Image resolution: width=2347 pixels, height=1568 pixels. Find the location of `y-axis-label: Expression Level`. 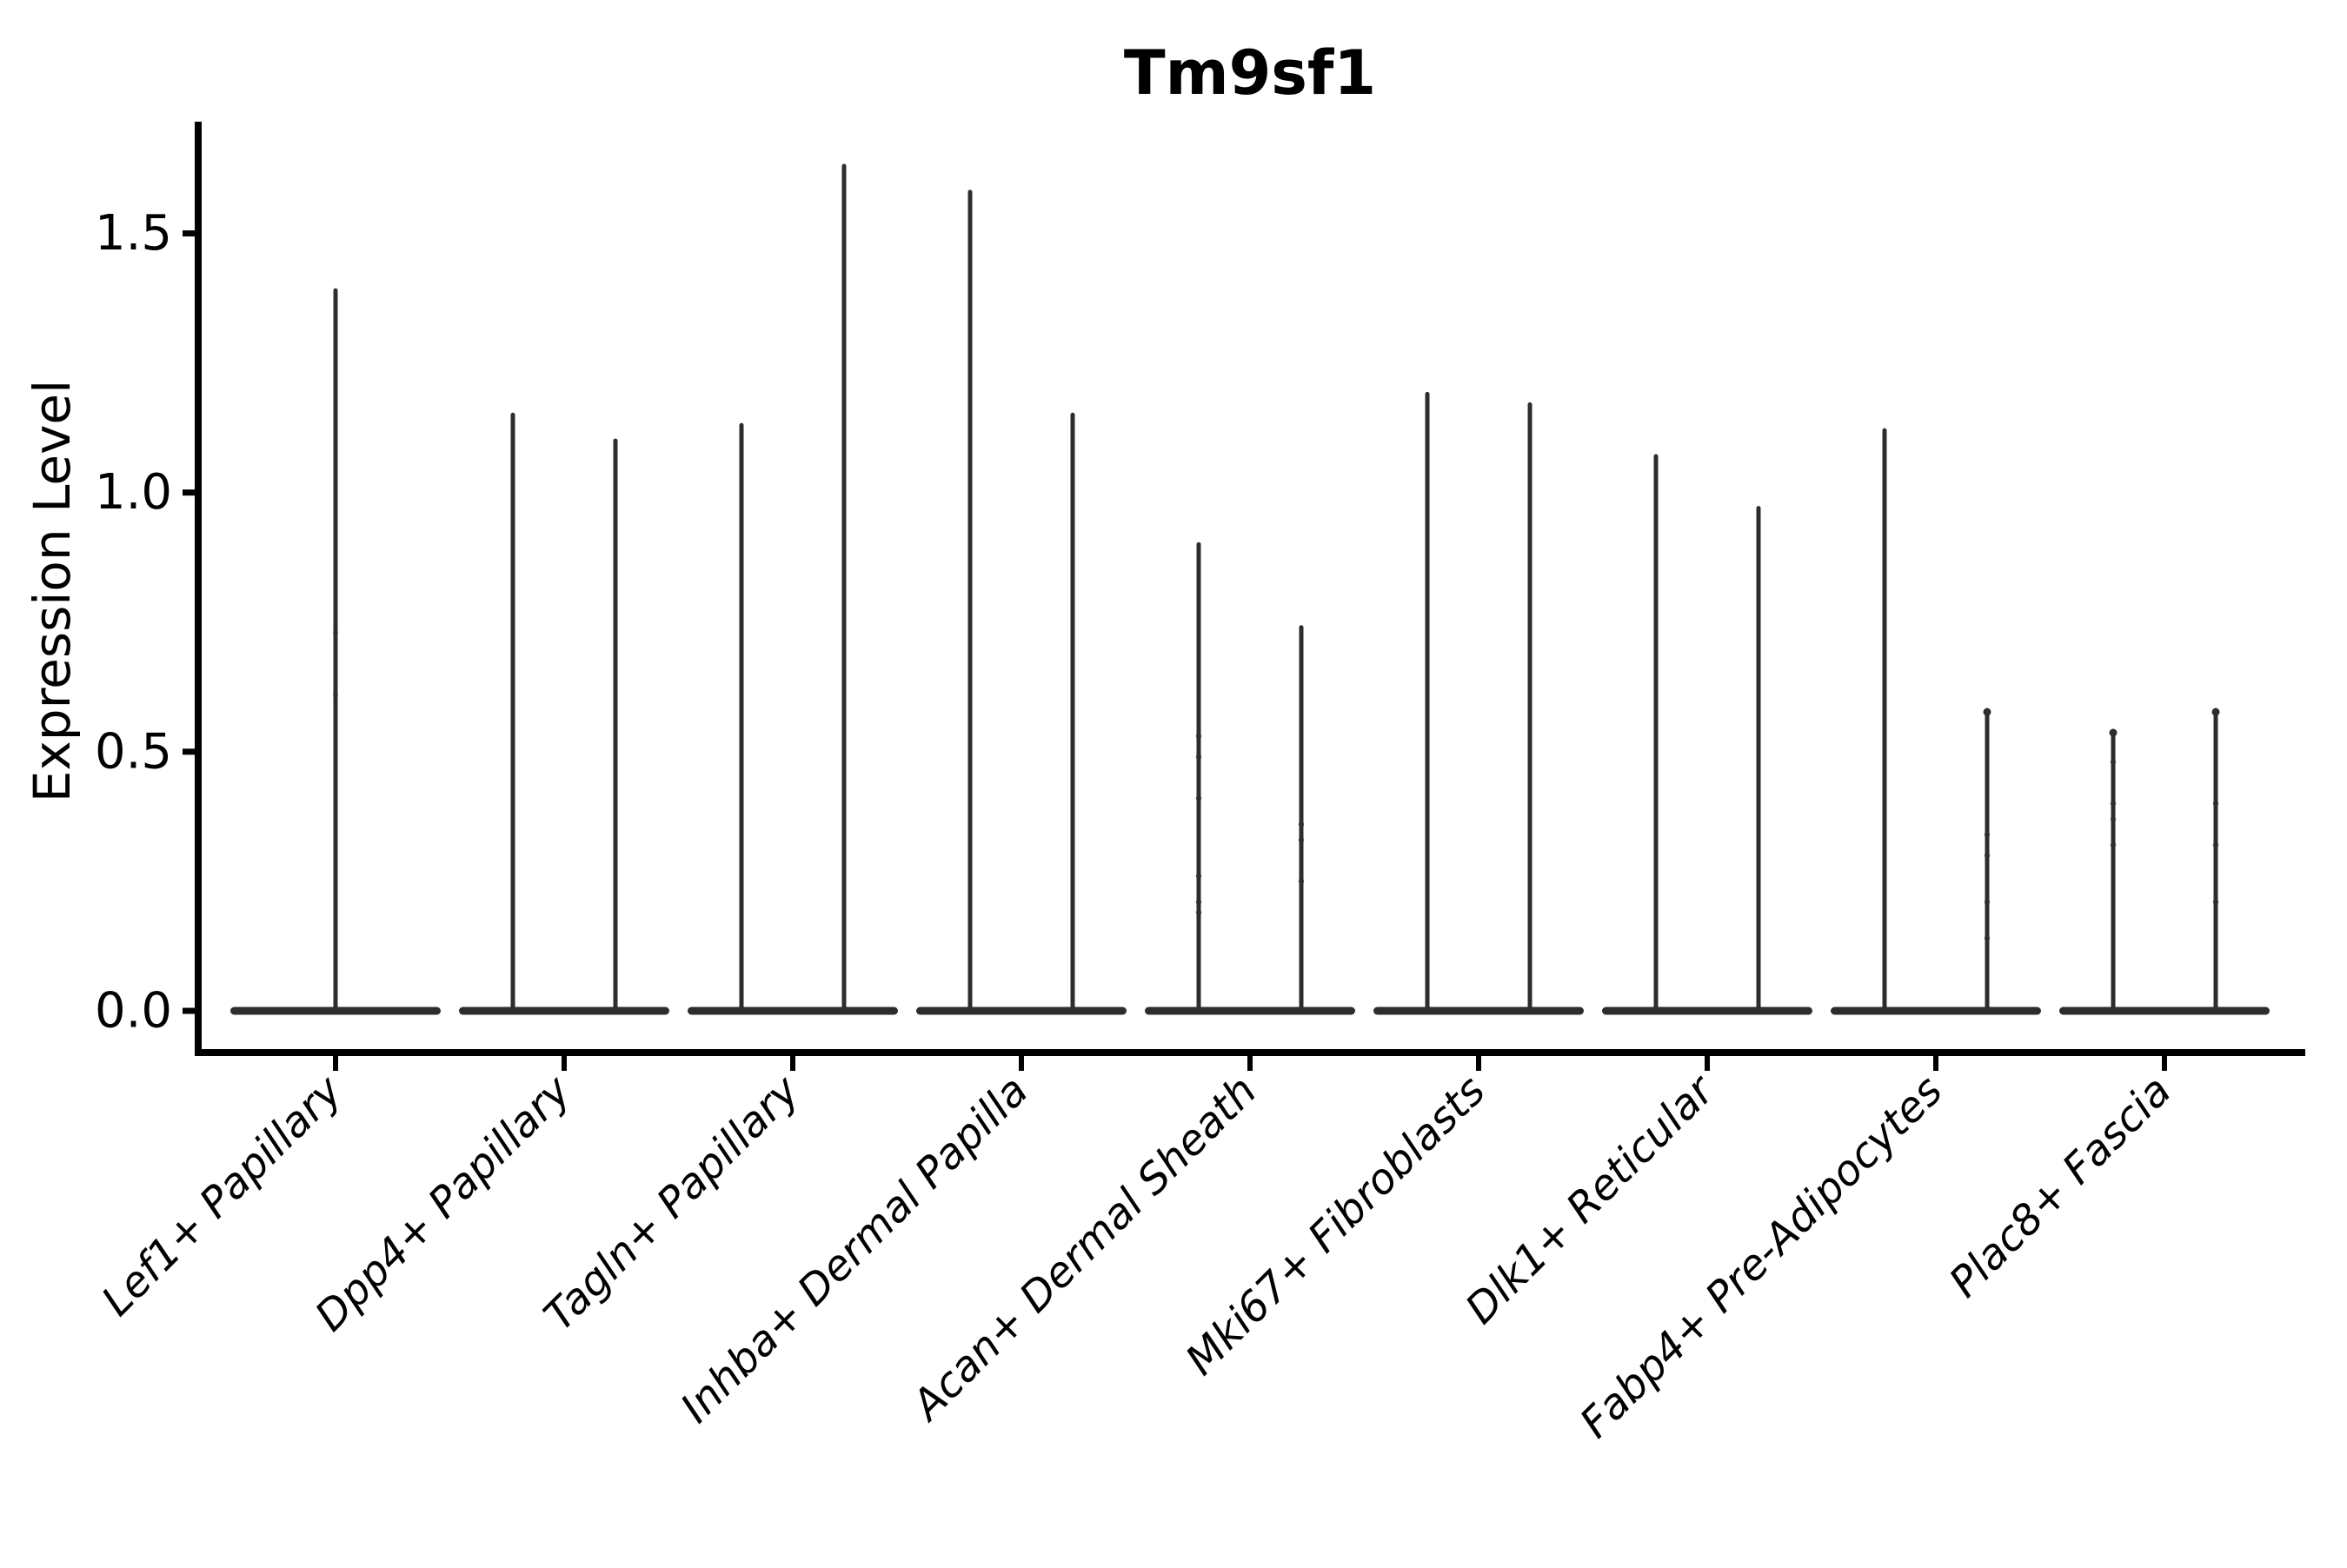

y-axis-label: Expression Level is located at coordinates (53, 591).